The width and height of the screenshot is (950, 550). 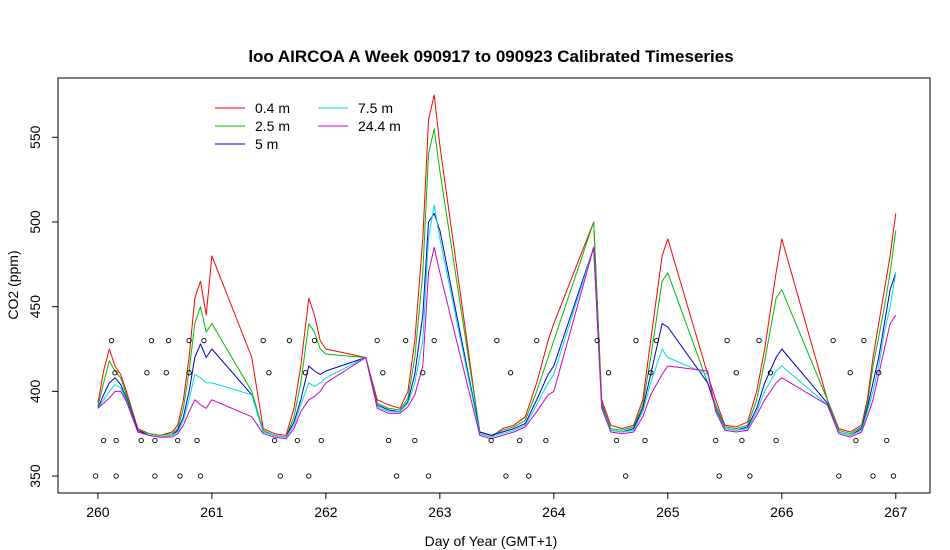 What do you see at coordinates (782, 512) in the screenshot?
I see `x-tick-label: 266` at bounding box center [782, 512].